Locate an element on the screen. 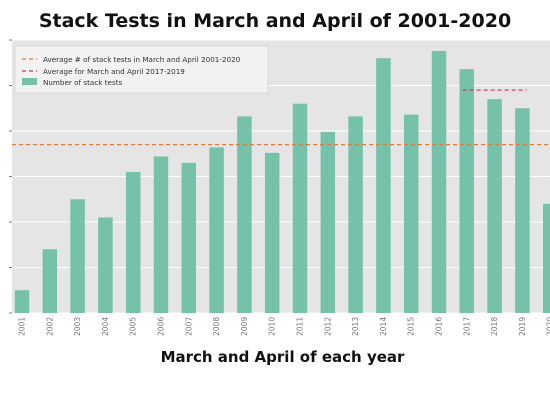 The width and height of the screenshot is (550, 400). x-tick-label-2006: 2006 is located at coordinates (161, 326).